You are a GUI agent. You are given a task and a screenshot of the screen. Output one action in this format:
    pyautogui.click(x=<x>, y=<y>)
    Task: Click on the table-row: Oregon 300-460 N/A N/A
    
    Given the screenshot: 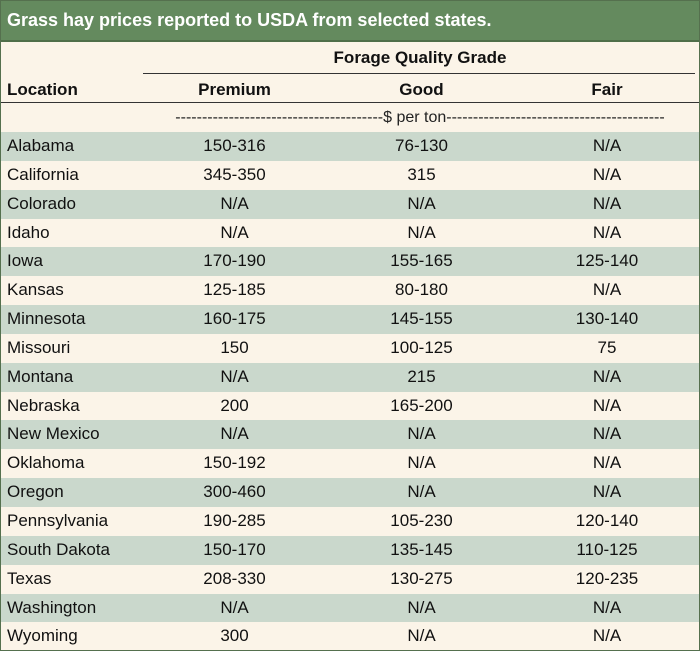 What is the action you would take?
    pyautogui.click(x=350, y=492)
    